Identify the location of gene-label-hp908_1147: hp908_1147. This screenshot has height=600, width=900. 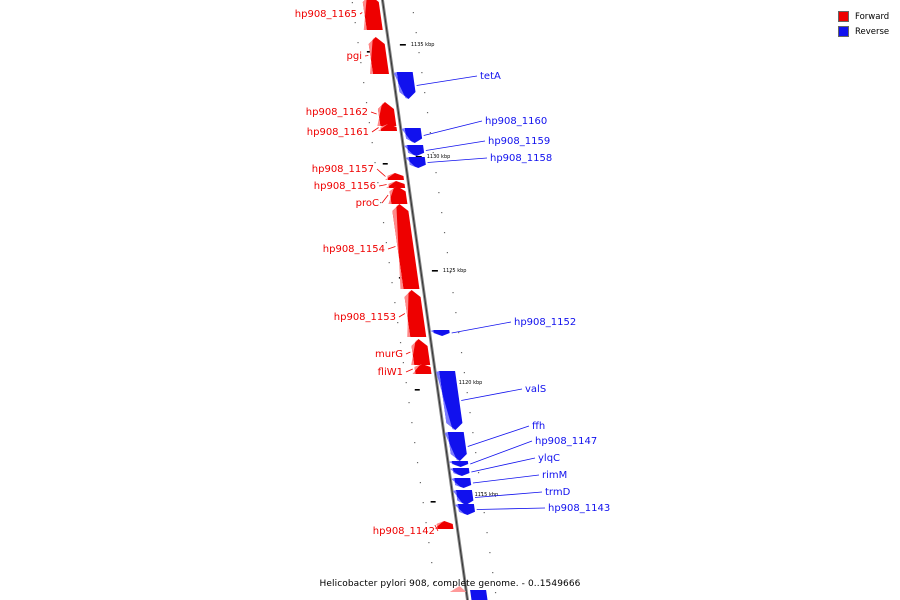
(566, 441).